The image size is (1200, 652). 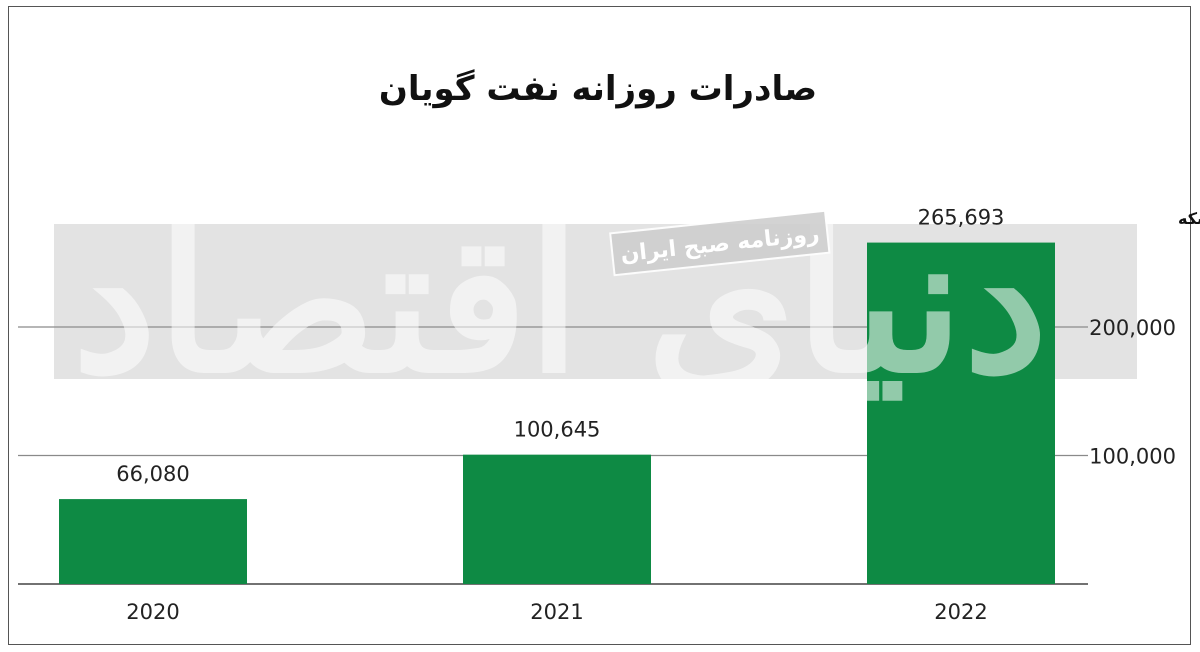 What do you see at coordinates (153, 541) in the screenshot?
I see `bar-2020` at bounding box center [153, 541].